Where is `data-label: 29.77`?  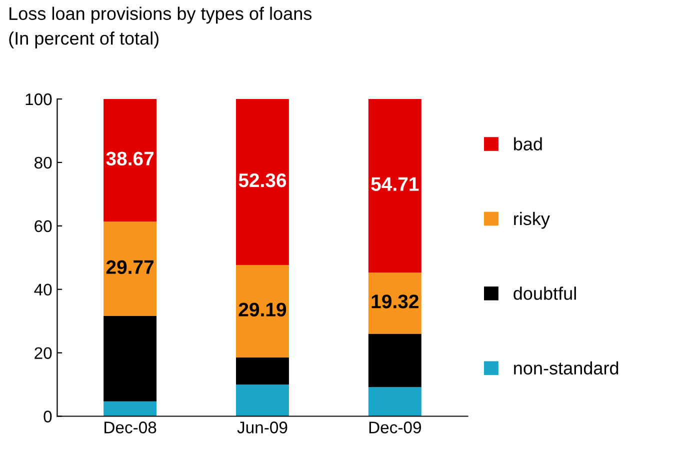 data-label: 29.77 is located at coordinates (130, 267).